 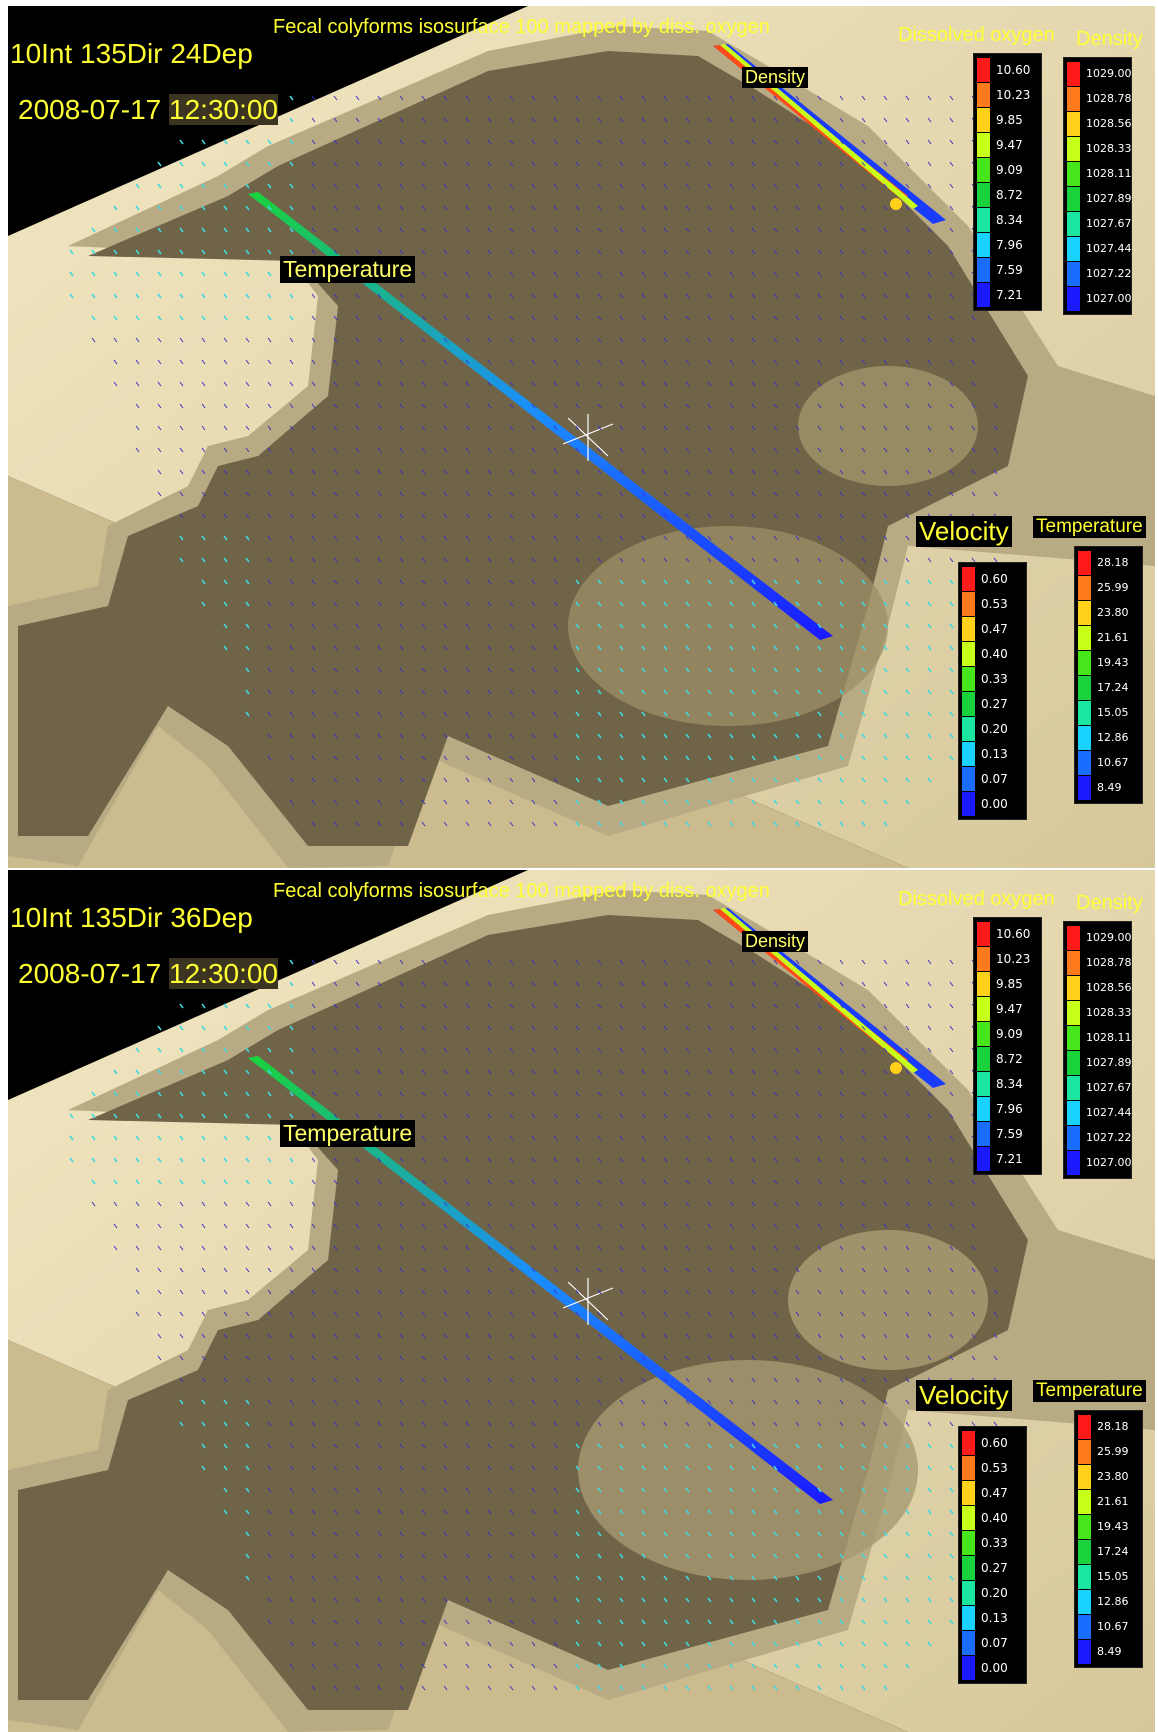 I want to click on legend-entry: 0.20, so click(x=992, y=728).